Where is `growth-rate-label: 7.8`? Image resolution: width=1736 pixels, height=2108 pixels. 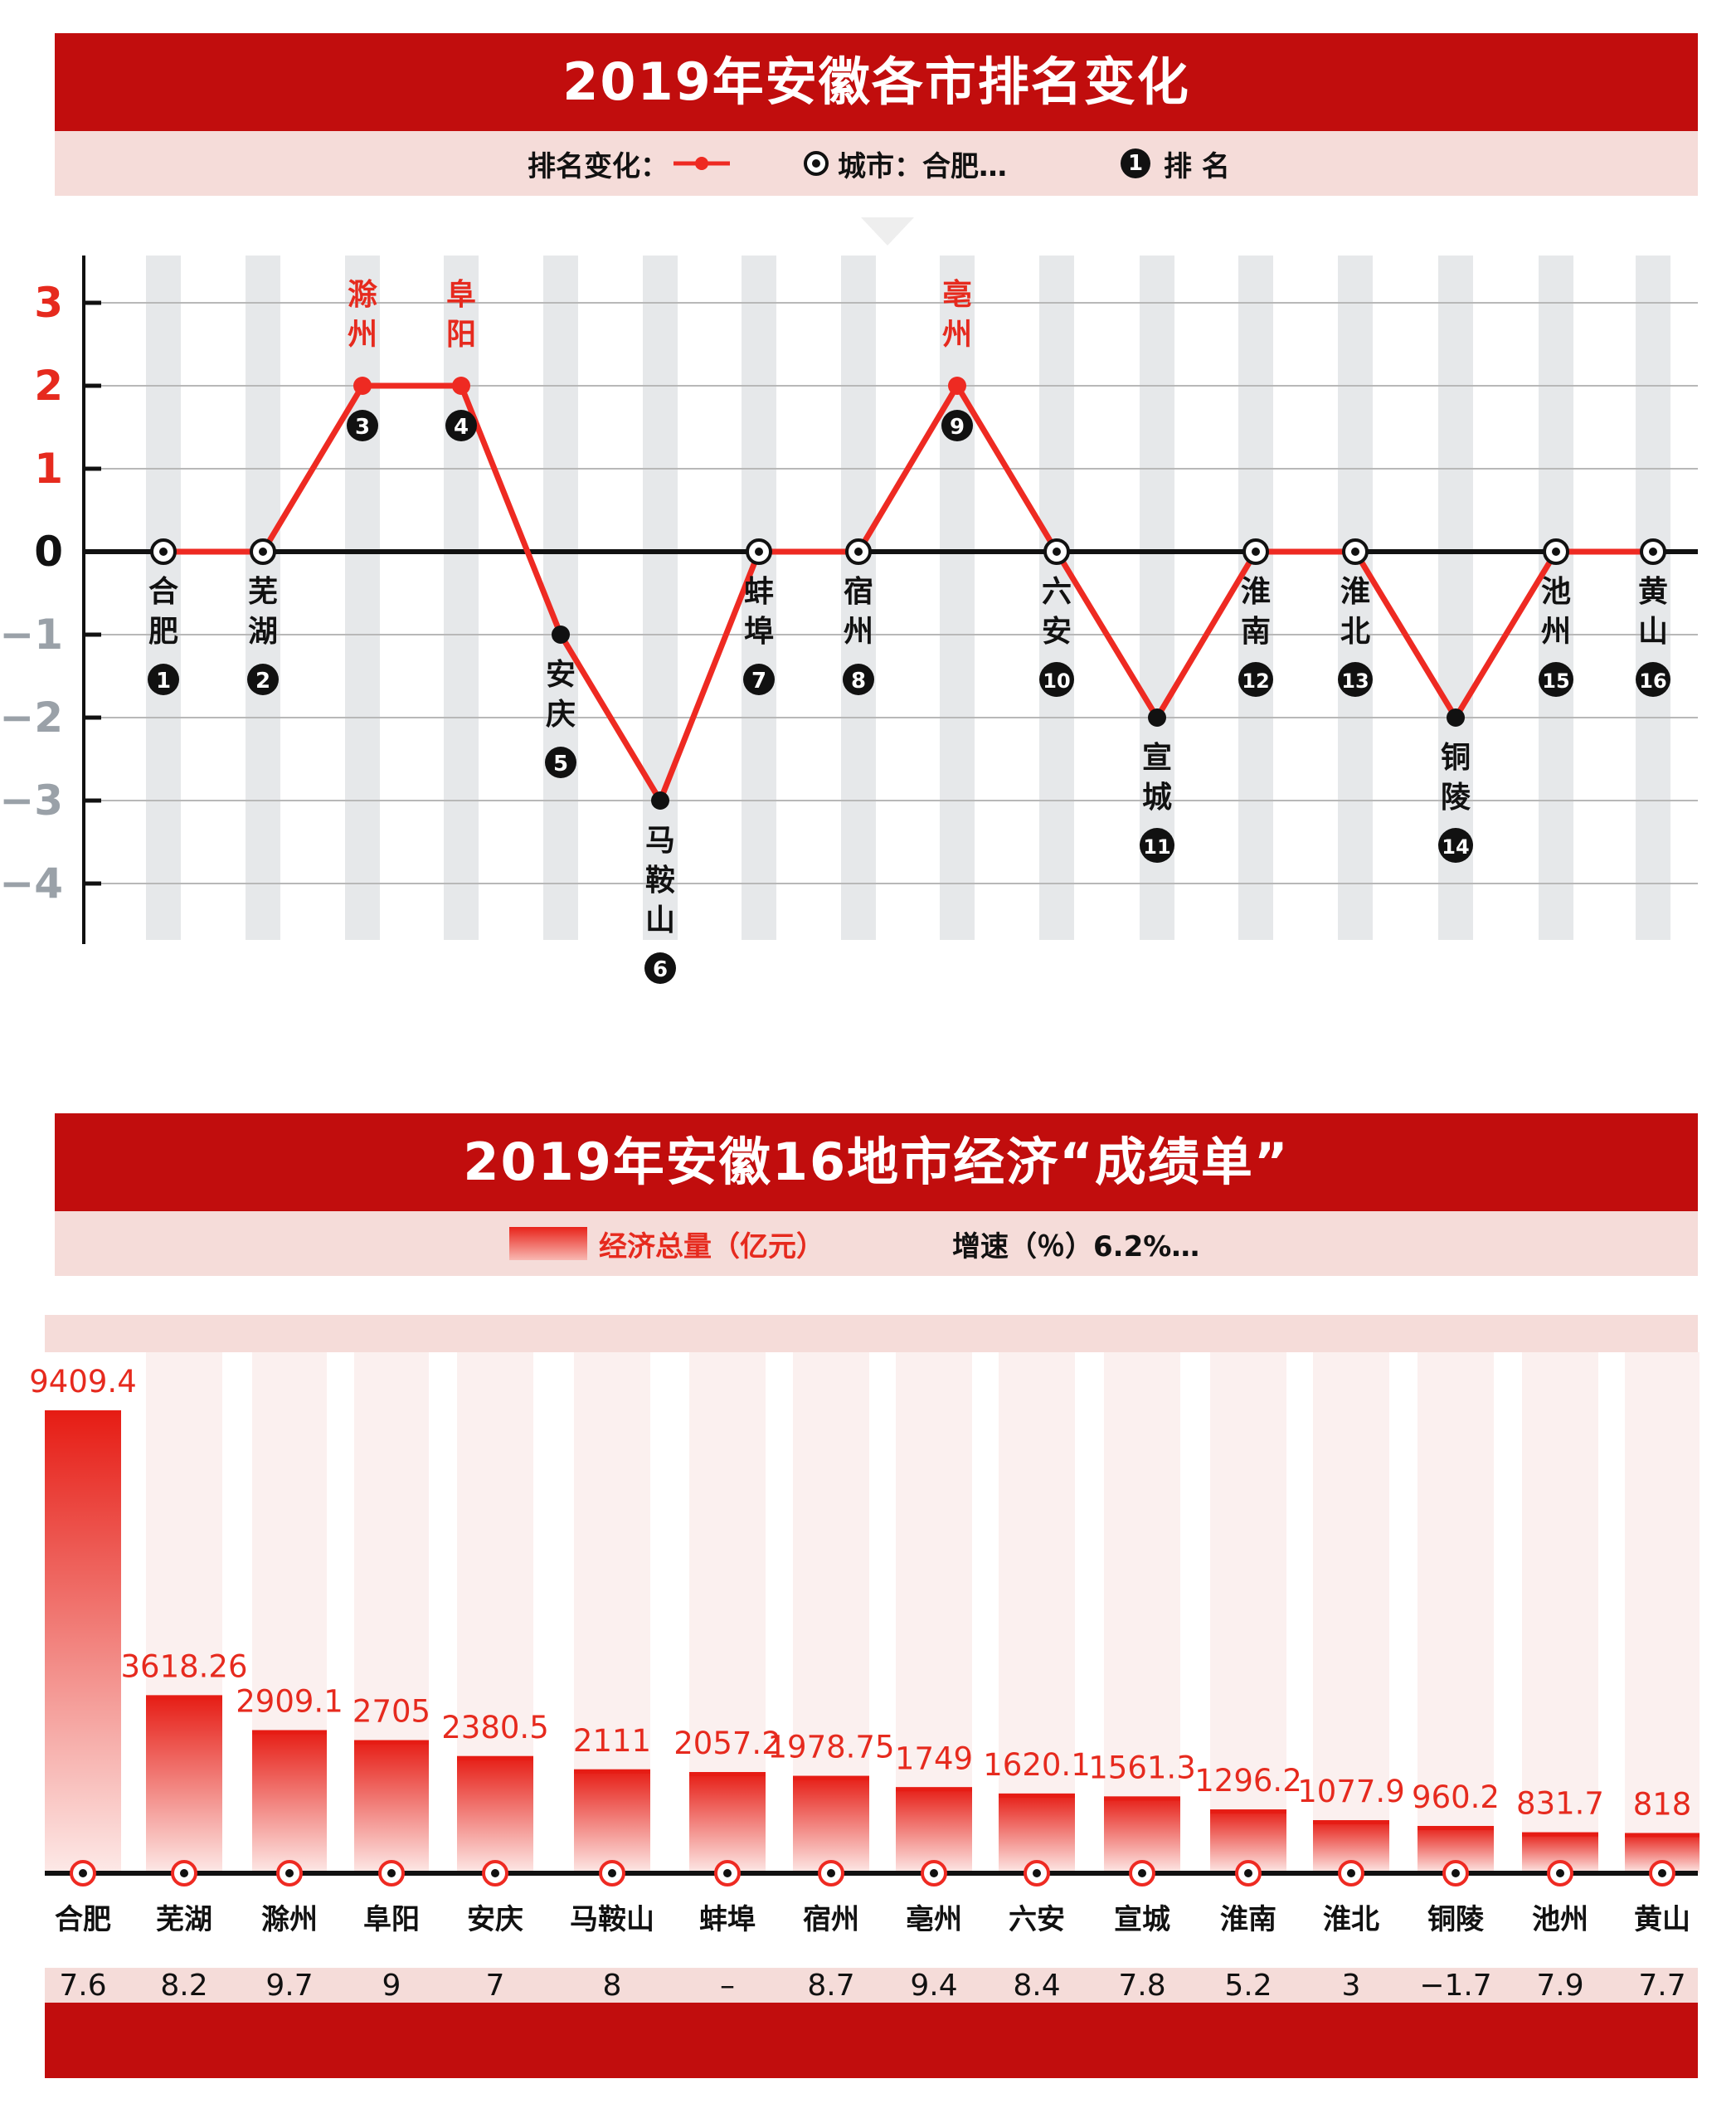
growth-rate-label: 7.8 is located at coordinates (1141, 1986).